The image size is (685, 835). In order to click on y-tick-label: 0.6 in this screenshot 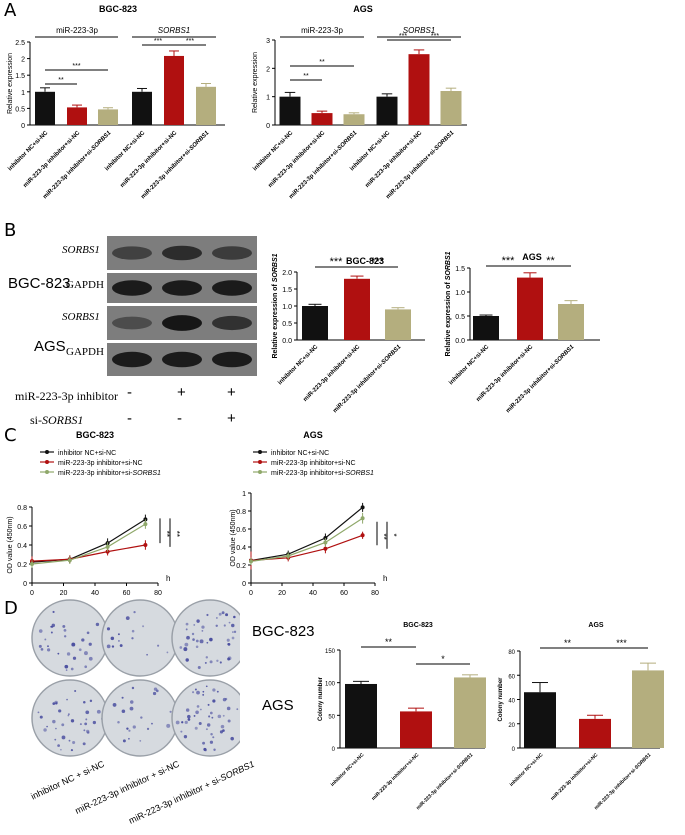, I will do `click(22, 527)`.